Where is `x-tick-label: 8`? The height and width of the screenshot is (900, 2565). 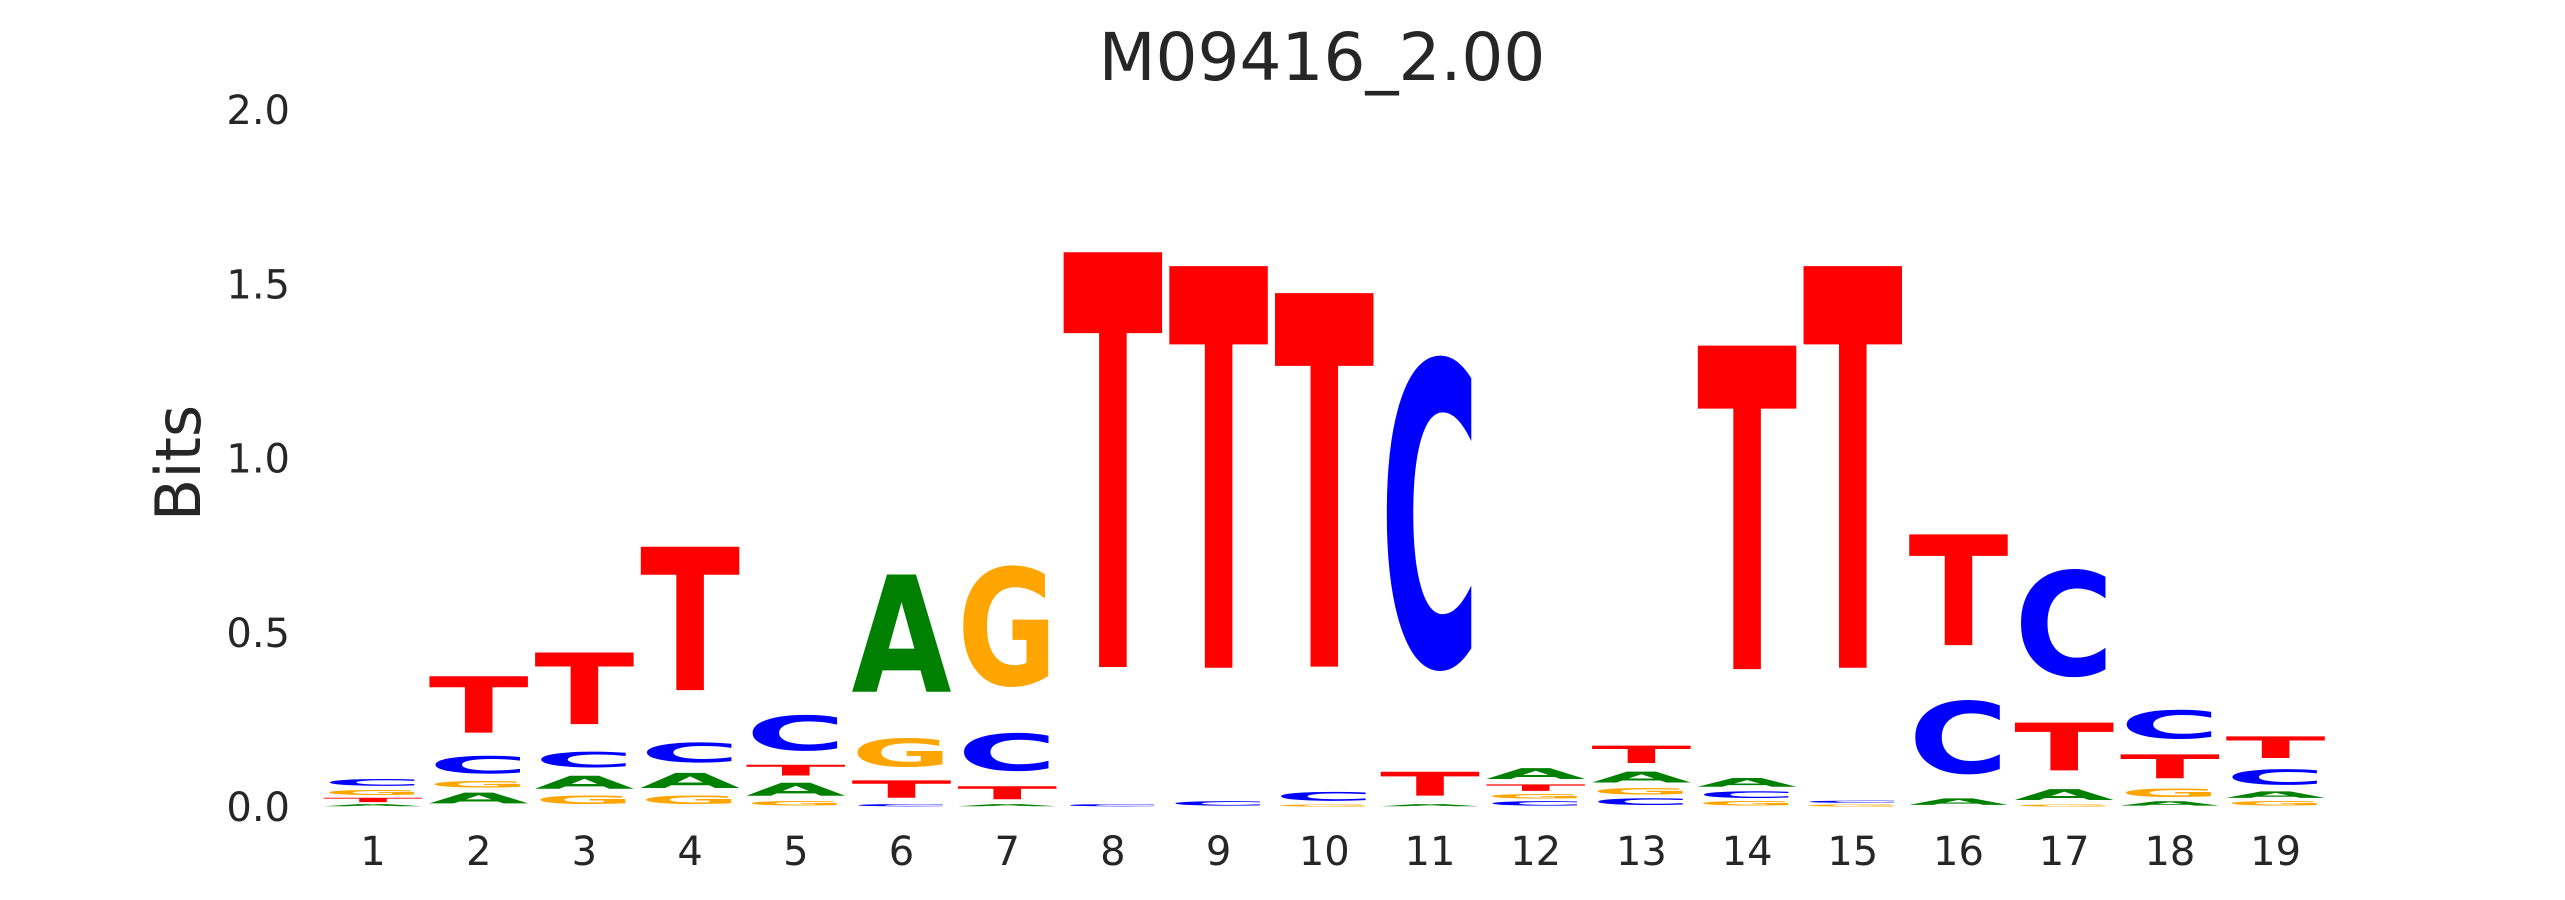 x-tick-label: 8 is located at coordinates (1112, 852).